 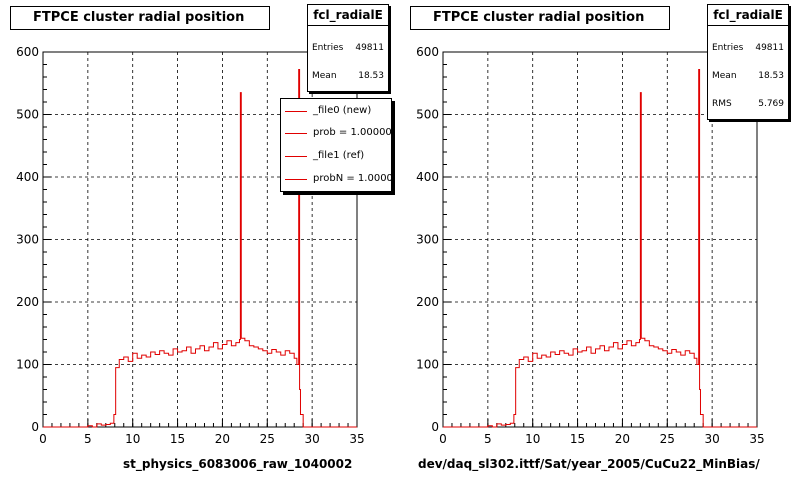 What do you see at coordinates (348, 15) in the screenshot?
I see `left-stats-title: fcl_radialE` at bounding box center [348, 15].